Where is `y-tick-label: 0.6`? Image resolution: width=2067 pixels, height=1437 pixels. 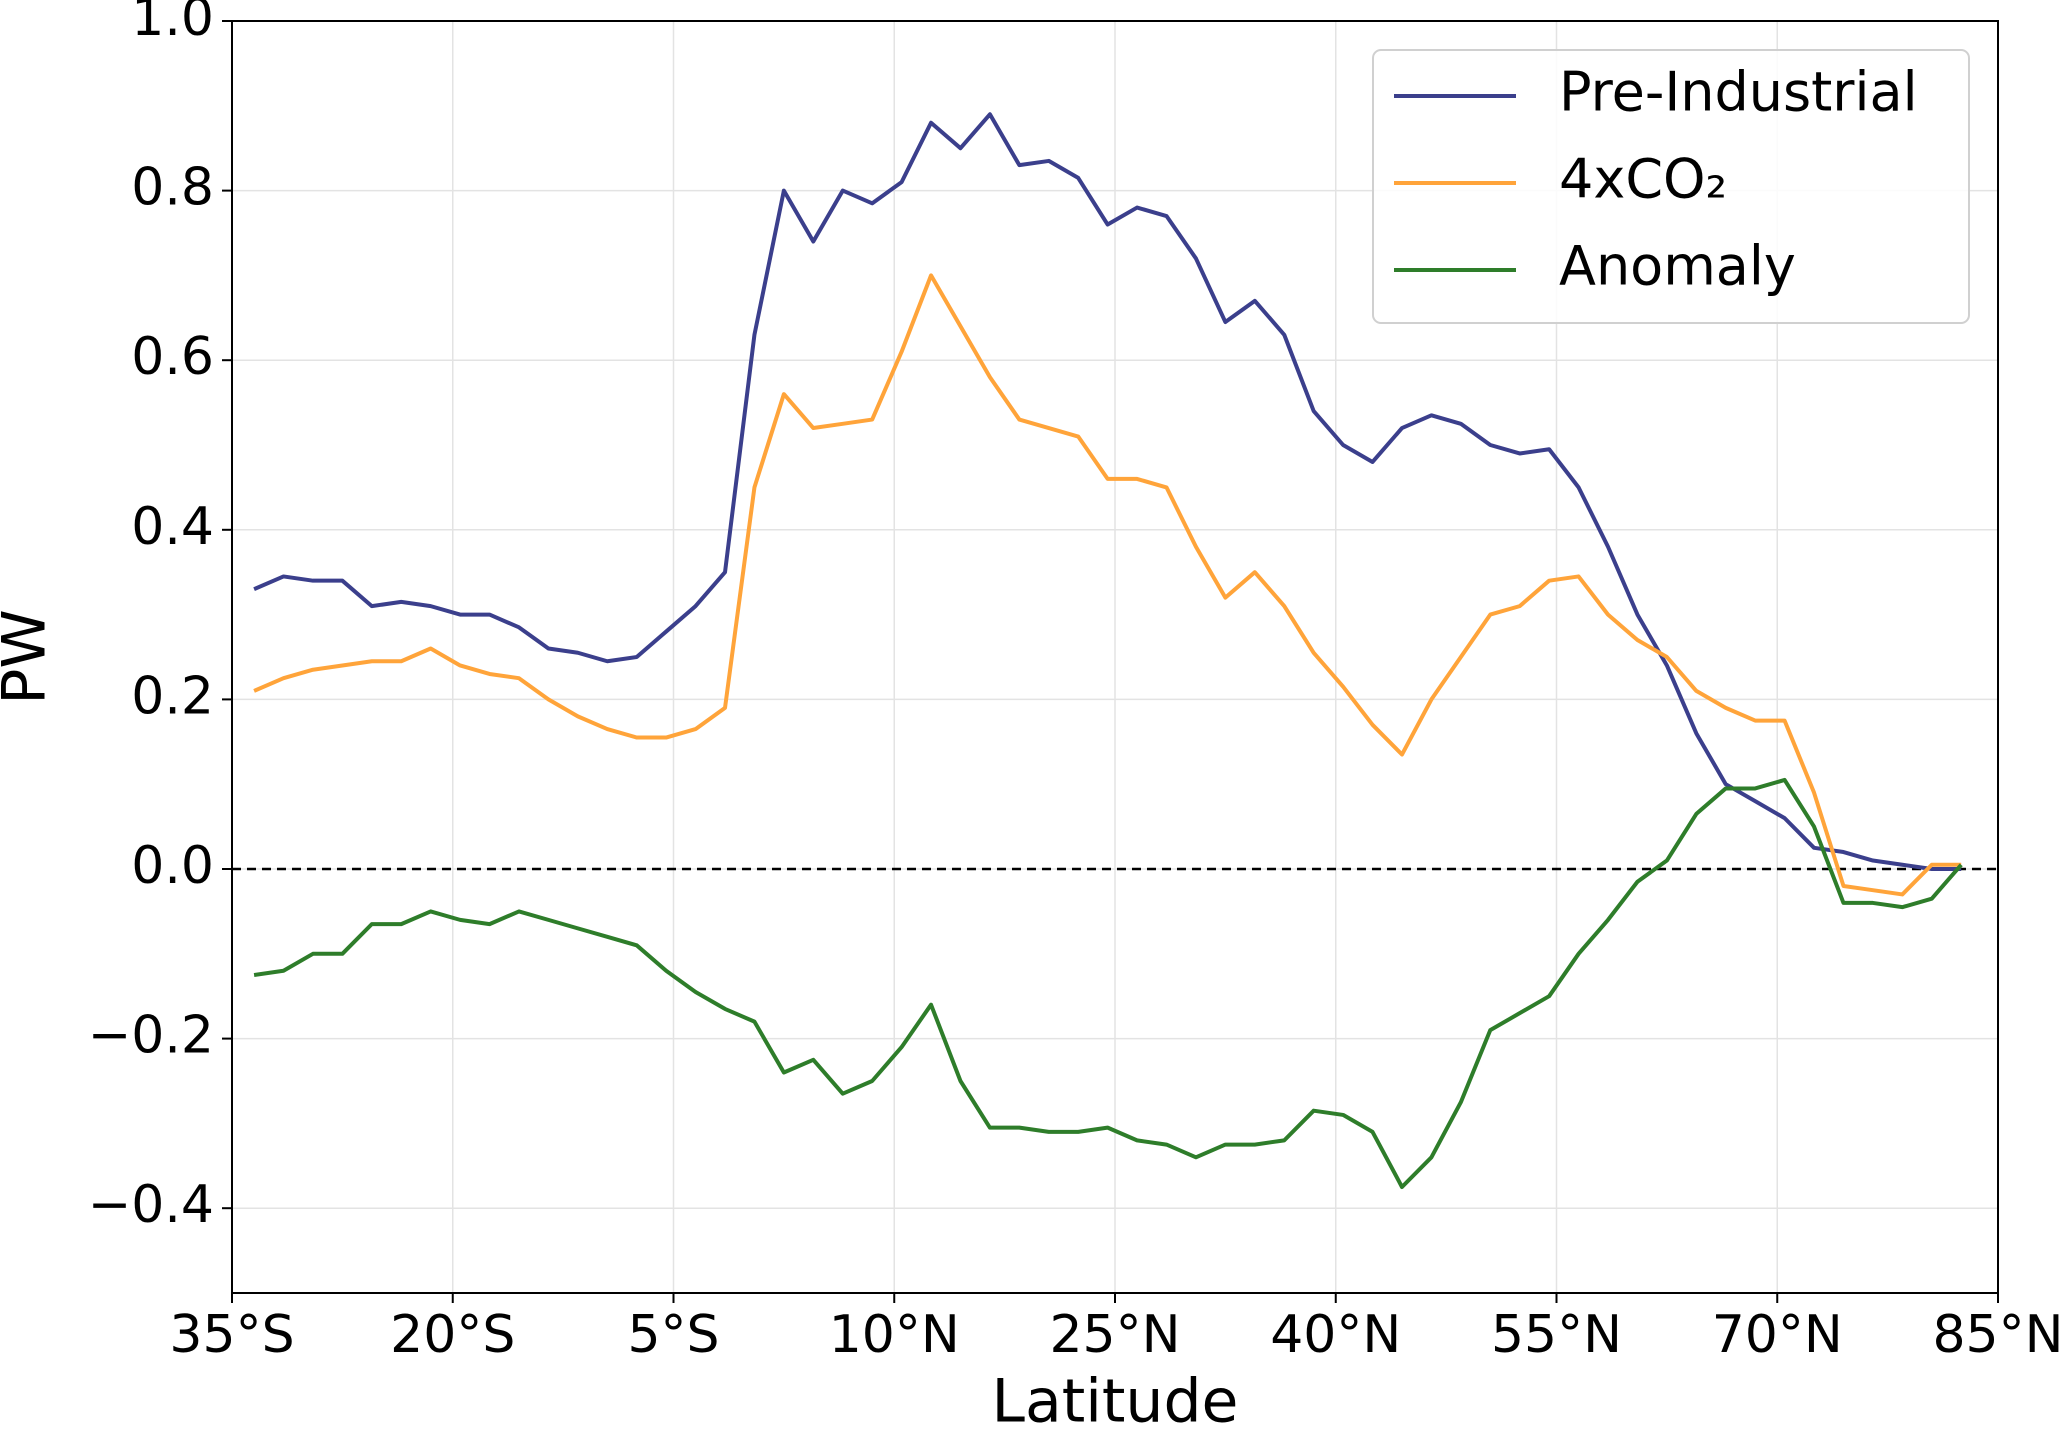 y-tick-label: 0.6 is located at coordinates (172, 357).